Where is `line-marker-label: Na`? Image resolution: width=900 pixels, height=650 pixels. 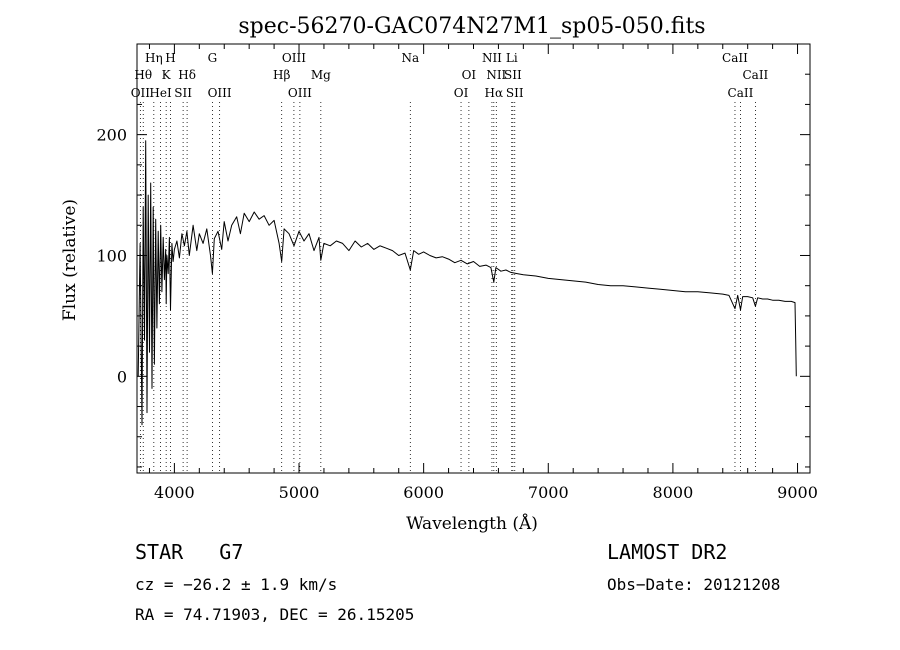
line-marker-label: Na is located at coordinates (410, 58).